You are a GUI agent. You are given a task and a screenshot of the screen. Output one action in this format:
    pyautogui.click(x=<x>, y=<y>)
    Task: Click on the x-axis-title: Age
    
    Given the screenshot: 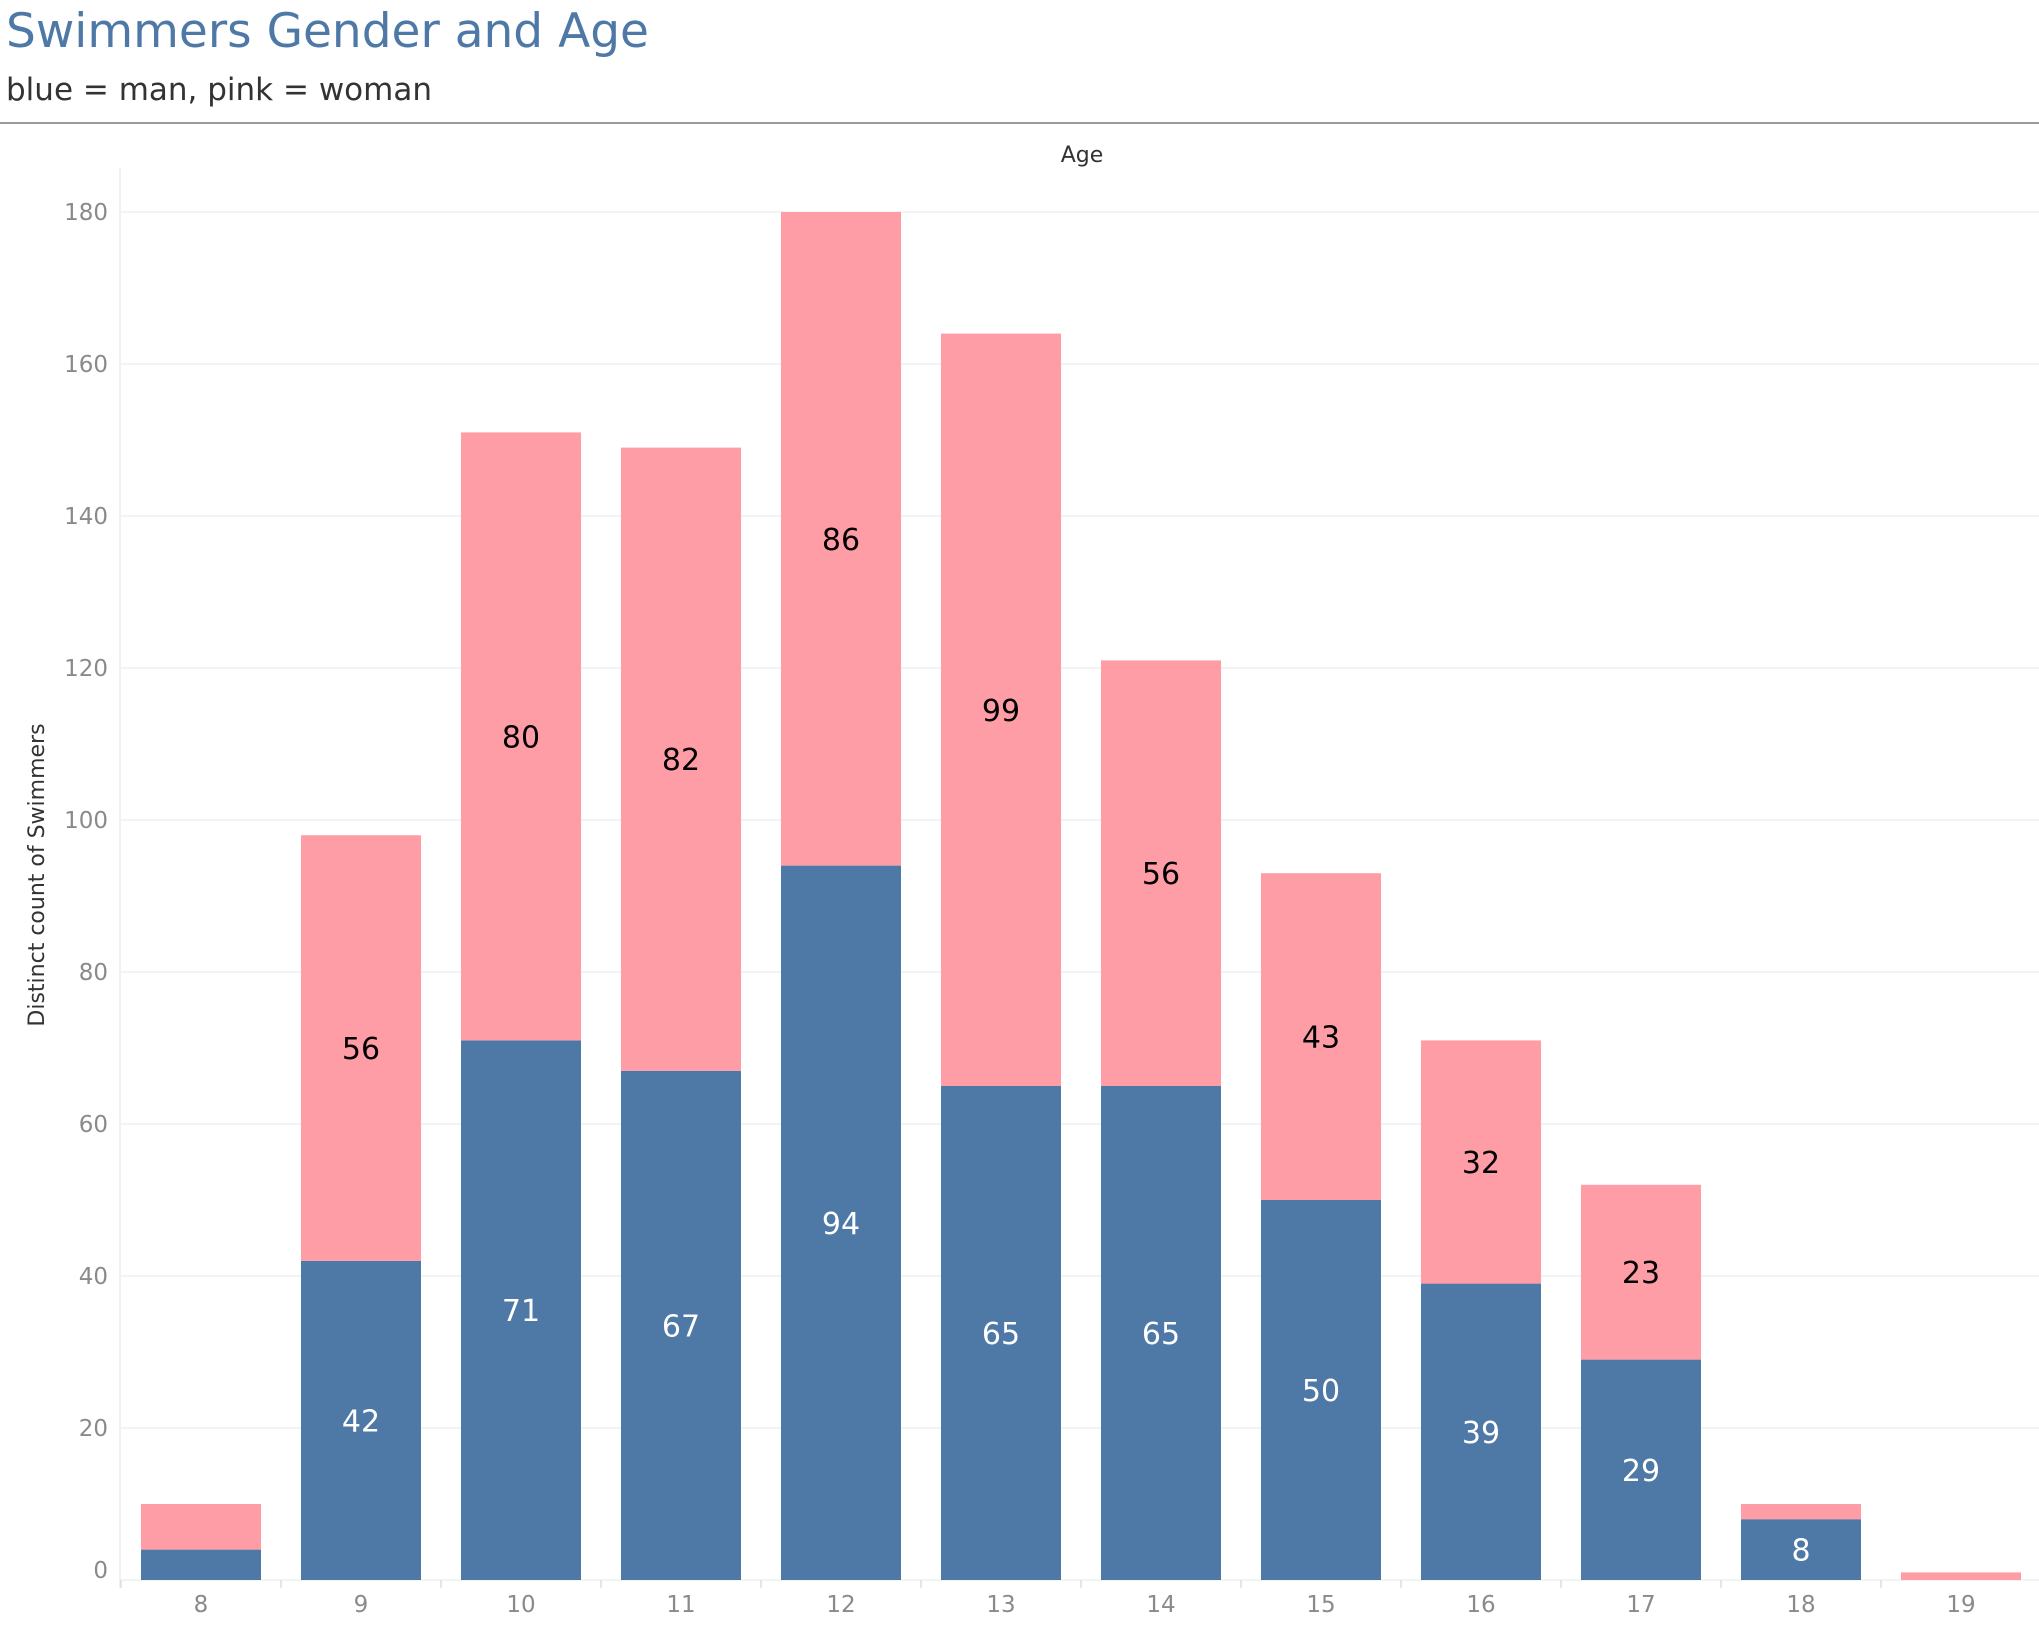 What is the action you would take?
    pyautogui.click(x=1082, y=155)
    